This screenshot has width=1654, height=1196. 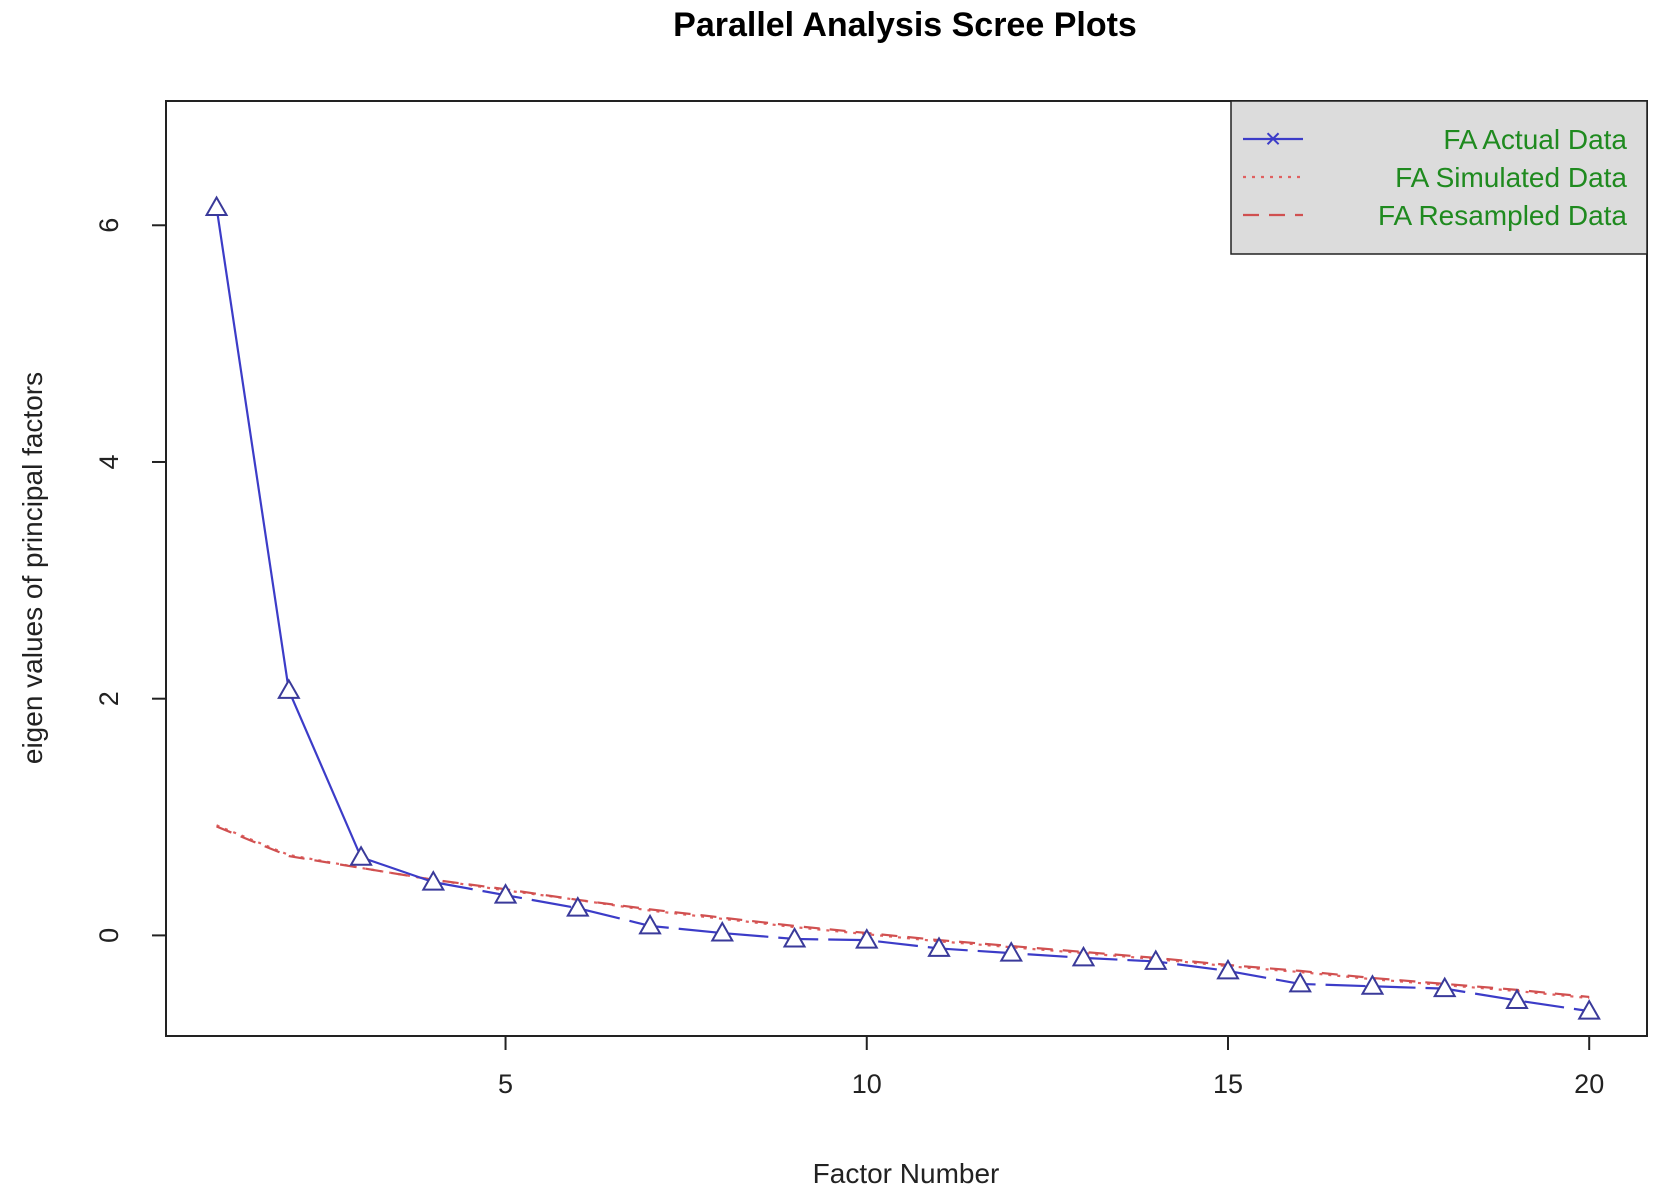 What do you see at coordinates (1511, 177) in the screenshot?
I see `legend-label: FA Simulated Data` at bounding box center [1511, 177].